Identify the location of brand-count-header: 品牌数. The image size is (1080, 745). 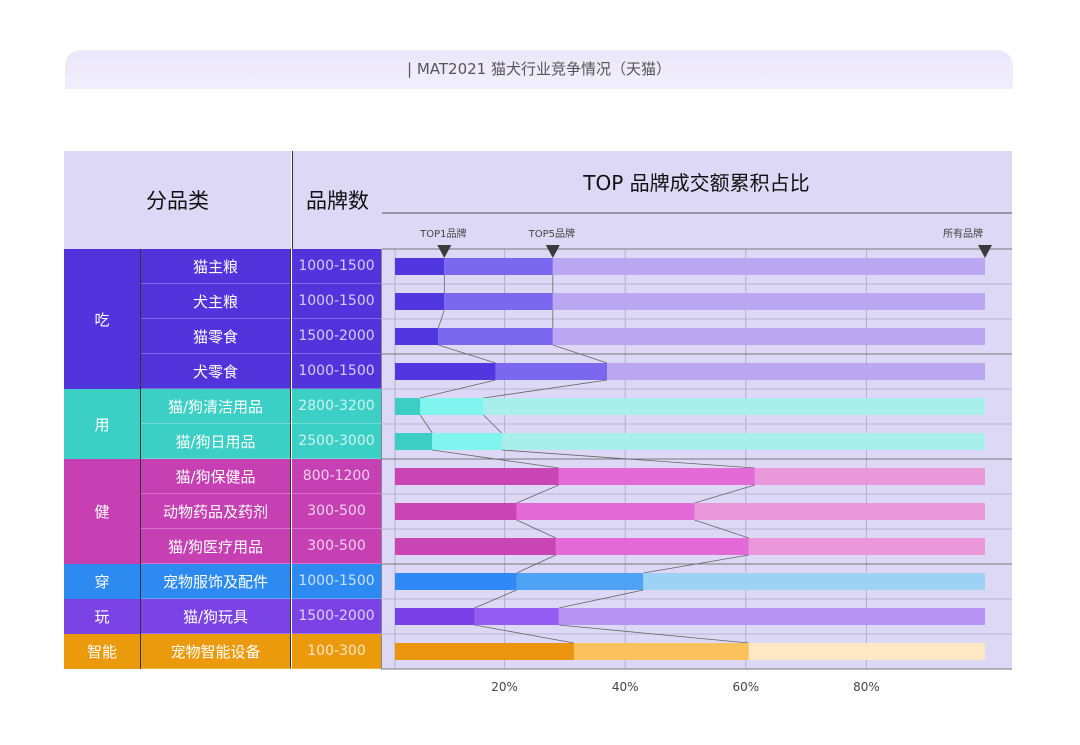
(337, 200).